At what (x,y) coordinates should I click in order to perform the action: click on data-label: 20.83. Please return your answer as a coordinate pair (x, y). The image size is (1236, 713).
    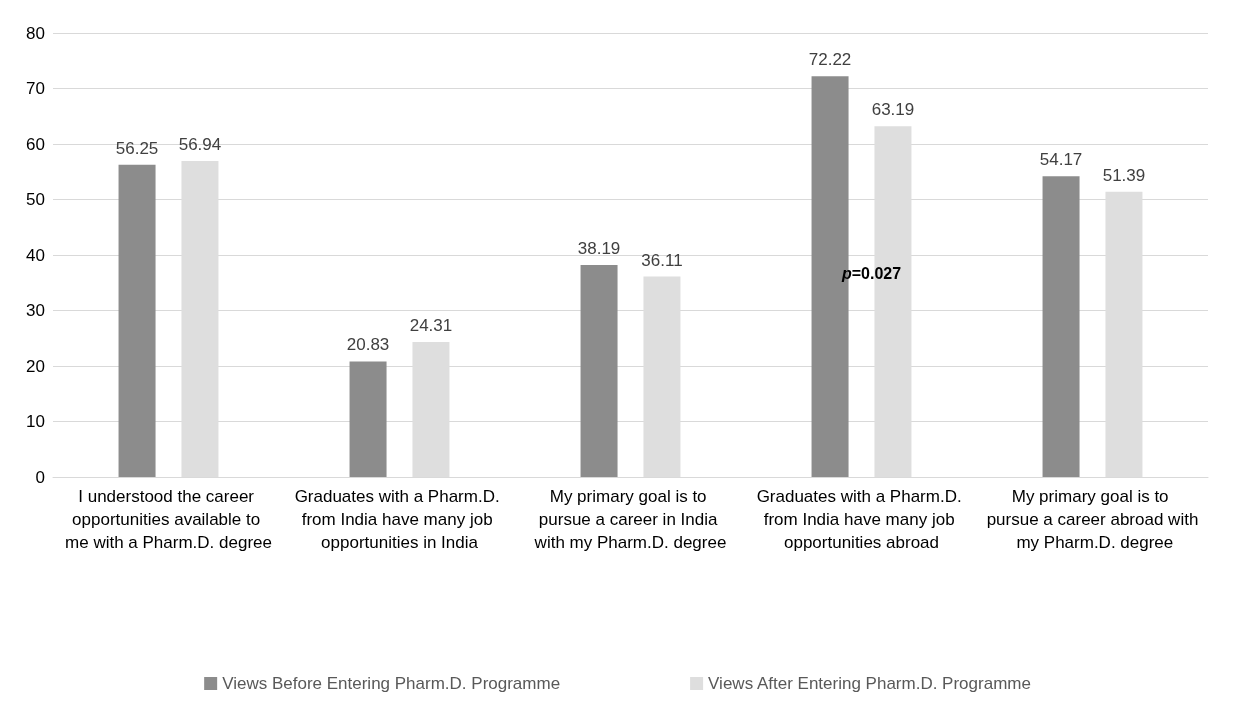
    Looking at the image, I should click on (368, 345).